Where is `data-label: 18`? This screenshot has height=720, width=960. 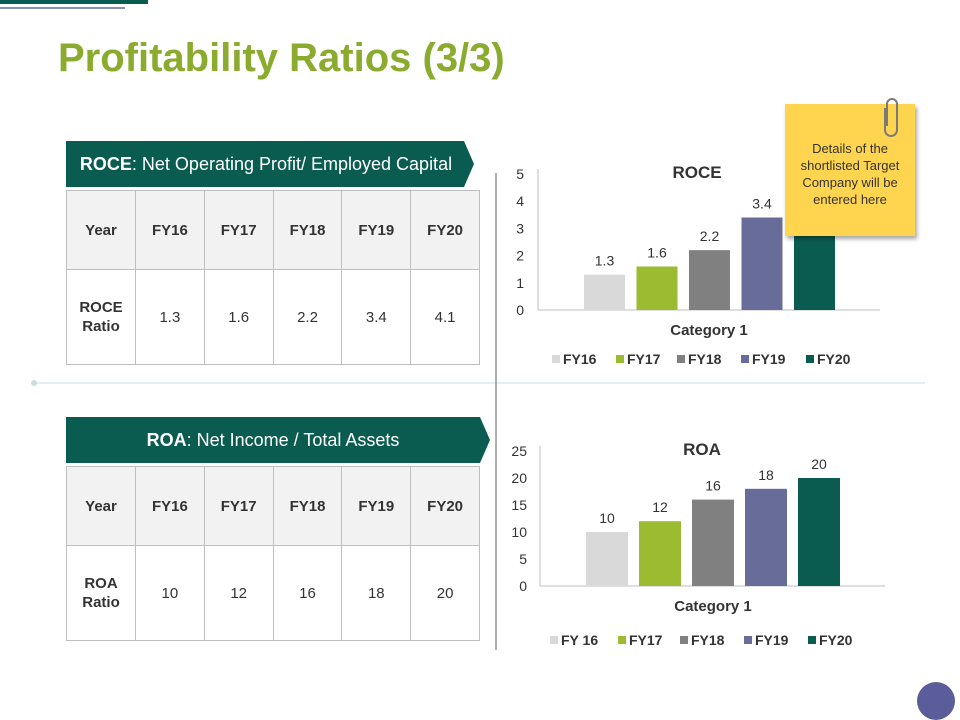 data-label: 18 is located at coordinates (766, 475).